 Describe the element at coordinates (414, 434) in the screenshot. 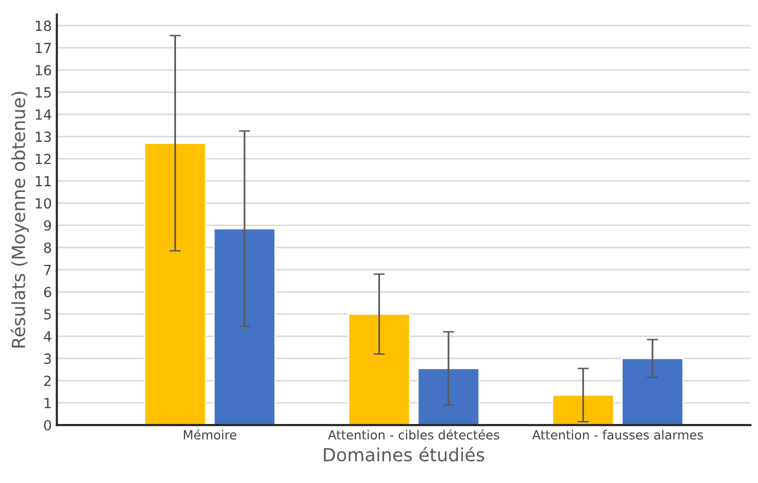

I see `x-tick-label: Attention - cibles détectées` at that location.